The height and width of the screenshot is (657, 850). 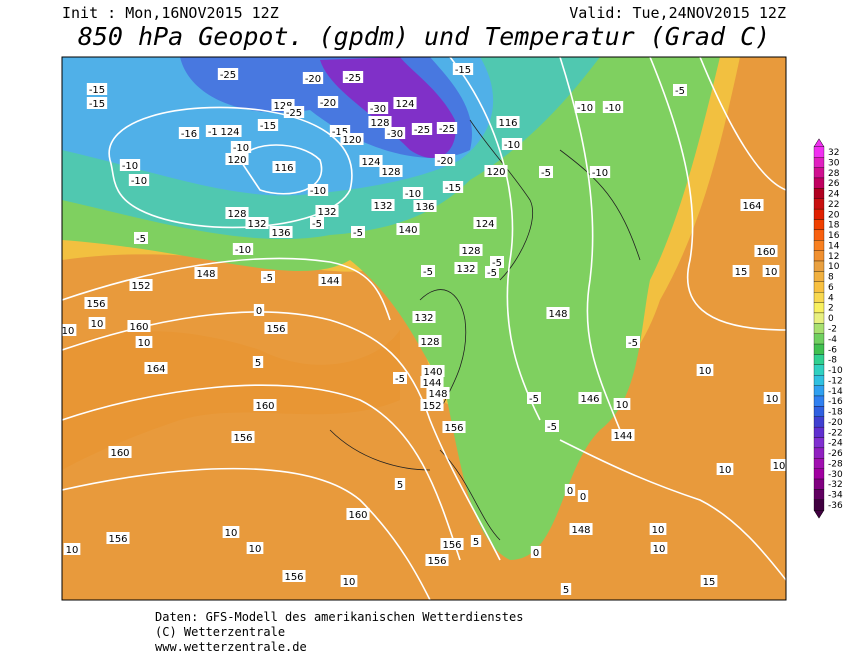 What do you see at coordinates (741, 272) in the screenshot?
I see `contour-label: 15` at bounding box center [741, 272].